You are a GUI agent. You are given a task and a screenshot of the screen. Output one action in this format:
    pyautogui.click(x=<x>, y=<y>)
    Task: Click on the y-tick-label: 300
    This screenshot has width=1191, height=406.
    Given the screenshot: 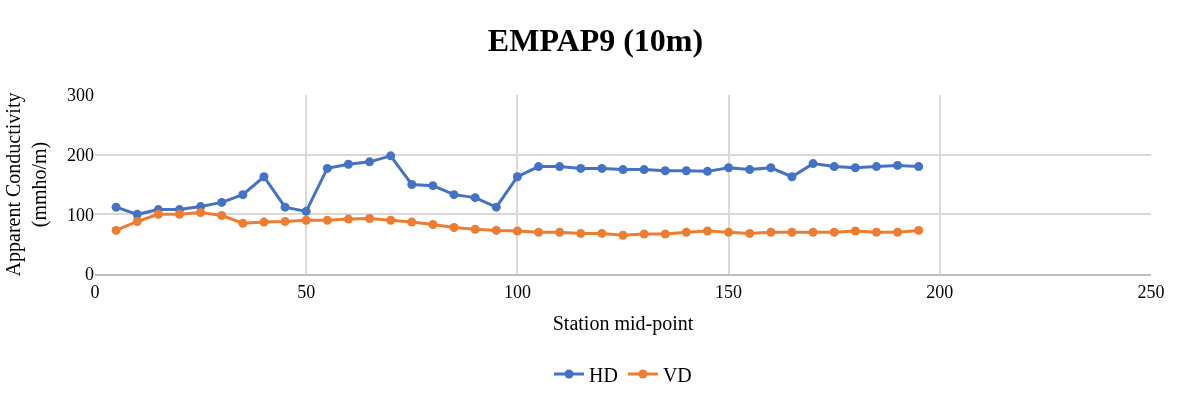 What is the action you would take?
    pyautogui.click(x=80, y=95)
    